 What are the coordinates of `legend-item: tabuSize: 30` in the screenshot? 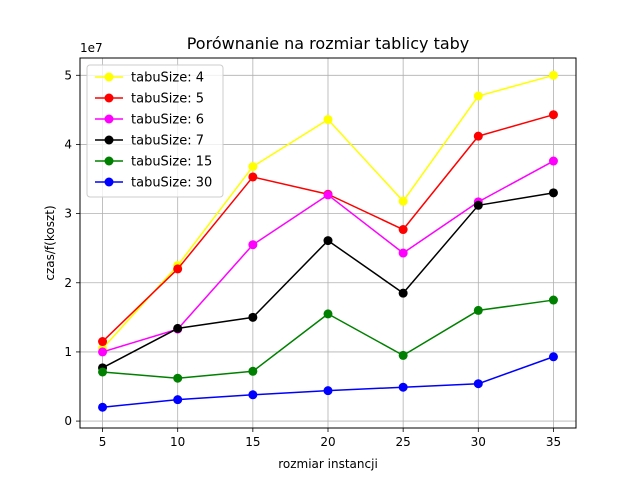 It's located at (153, 183).